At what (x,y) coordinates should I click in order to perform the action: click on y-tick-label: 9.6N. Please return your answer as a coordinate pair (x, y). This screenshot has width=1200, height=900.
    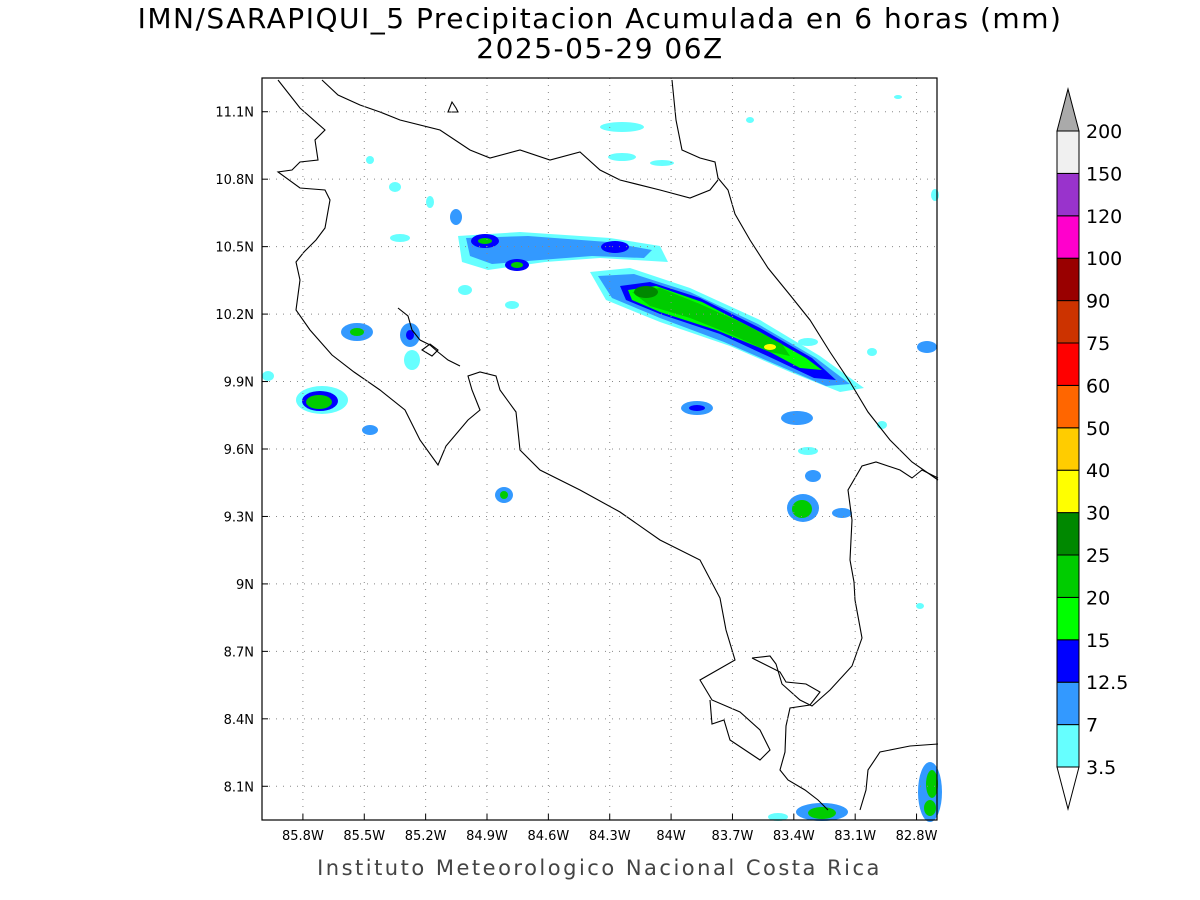
    Looking at the image, I should click on (239, 450).